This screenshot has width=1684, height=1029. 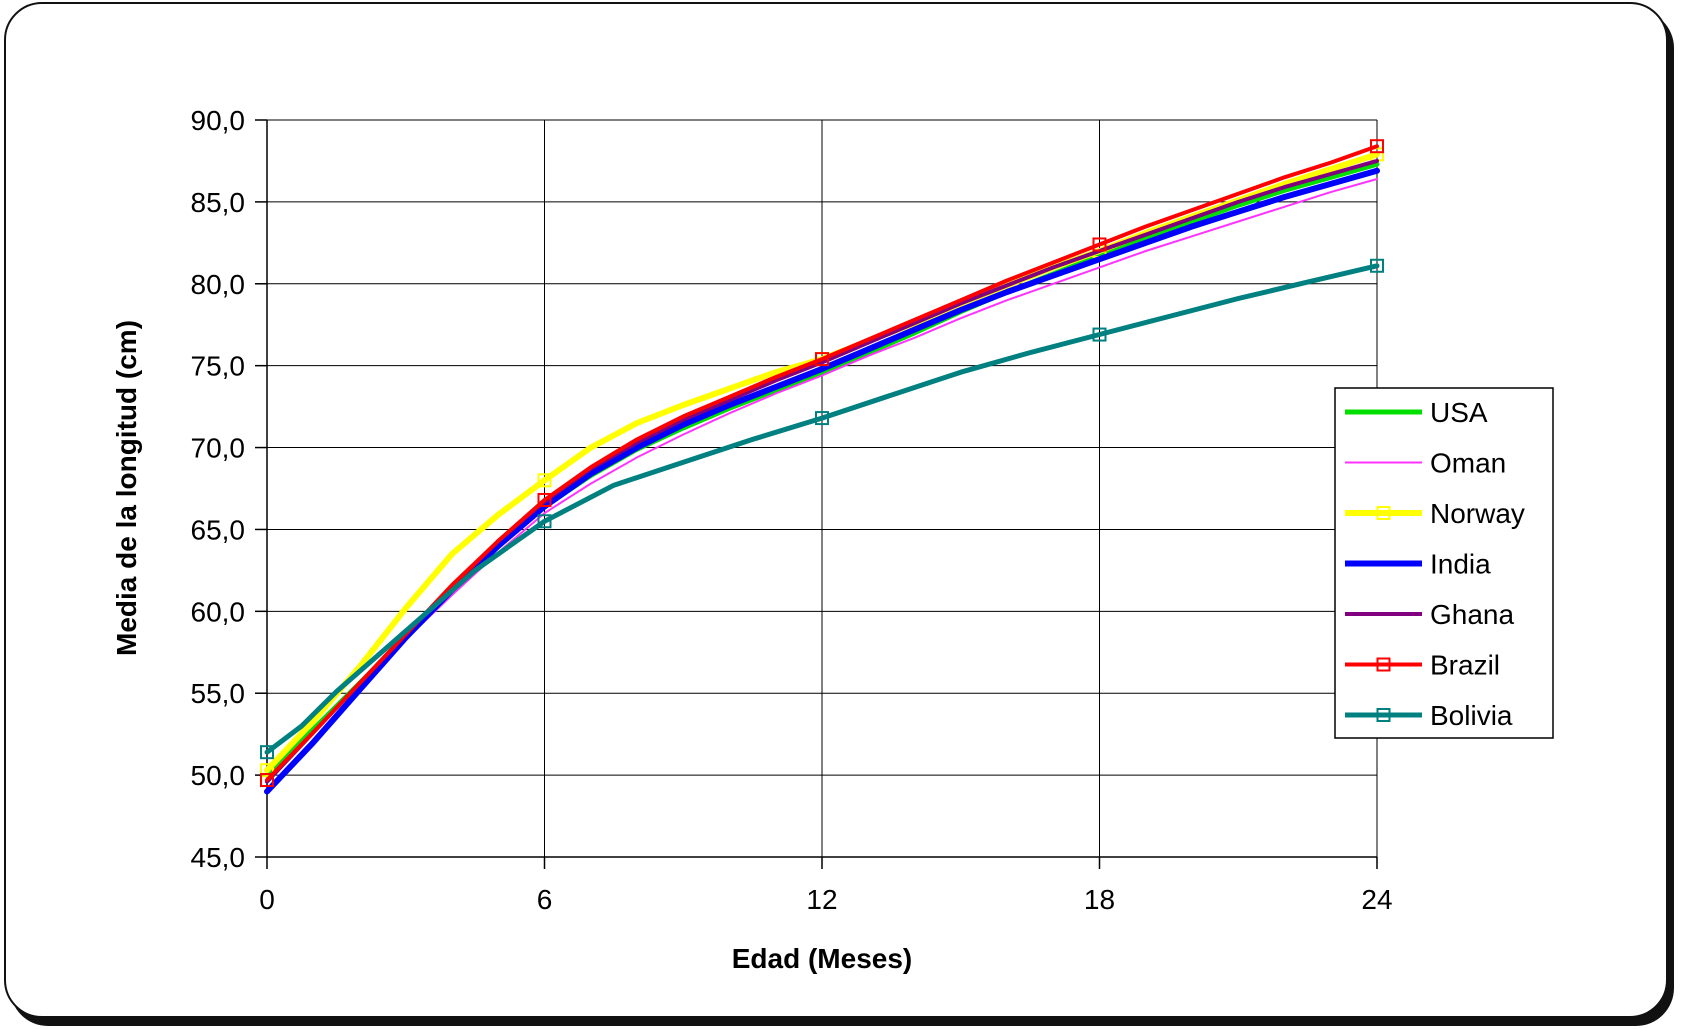 I want to click on y-tick-label: 75,0, so click(x=218, y=366).